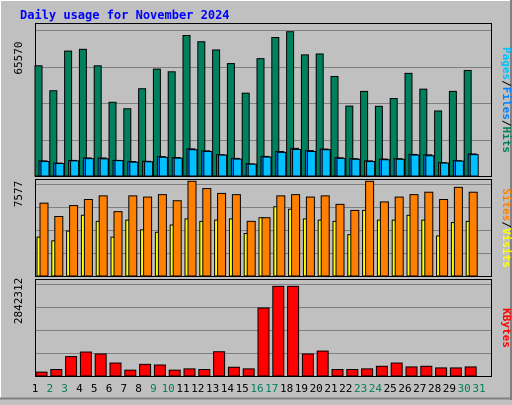  I want to click on x-axis-day-label: 19, so click(301, 388).